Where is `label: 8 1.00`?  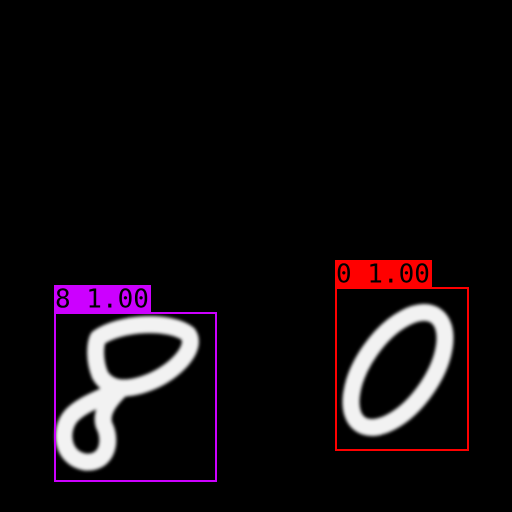 label: 8 1.00 is located at coordinates (102, 300).